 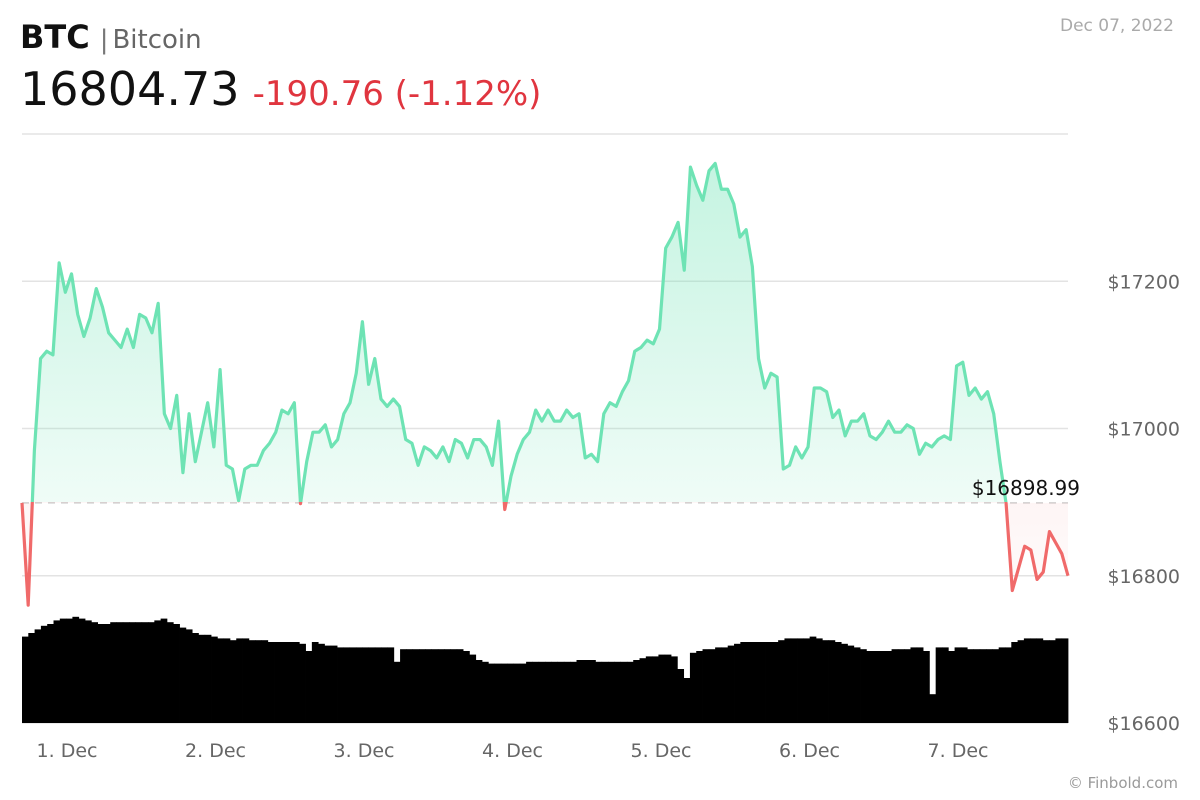 What do you see at coordinates (157, 40) in the screenshot?
I see `asset-name: Bitcoin` at bounding box center [157, 40].